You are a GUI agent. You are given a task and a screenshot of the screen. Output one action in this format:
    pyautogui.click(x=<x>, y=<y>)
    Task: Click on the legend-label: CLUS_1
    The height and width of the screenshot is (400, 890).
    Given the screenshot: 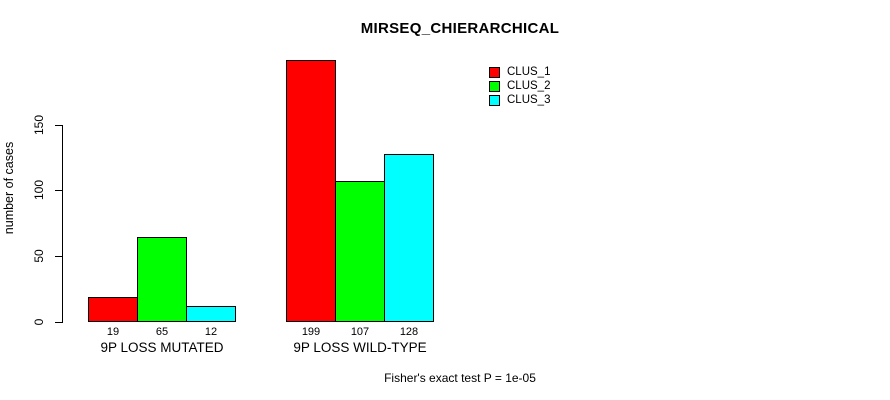 What is the action you would take?
    pyautogui.click(x=529, y=72)
    